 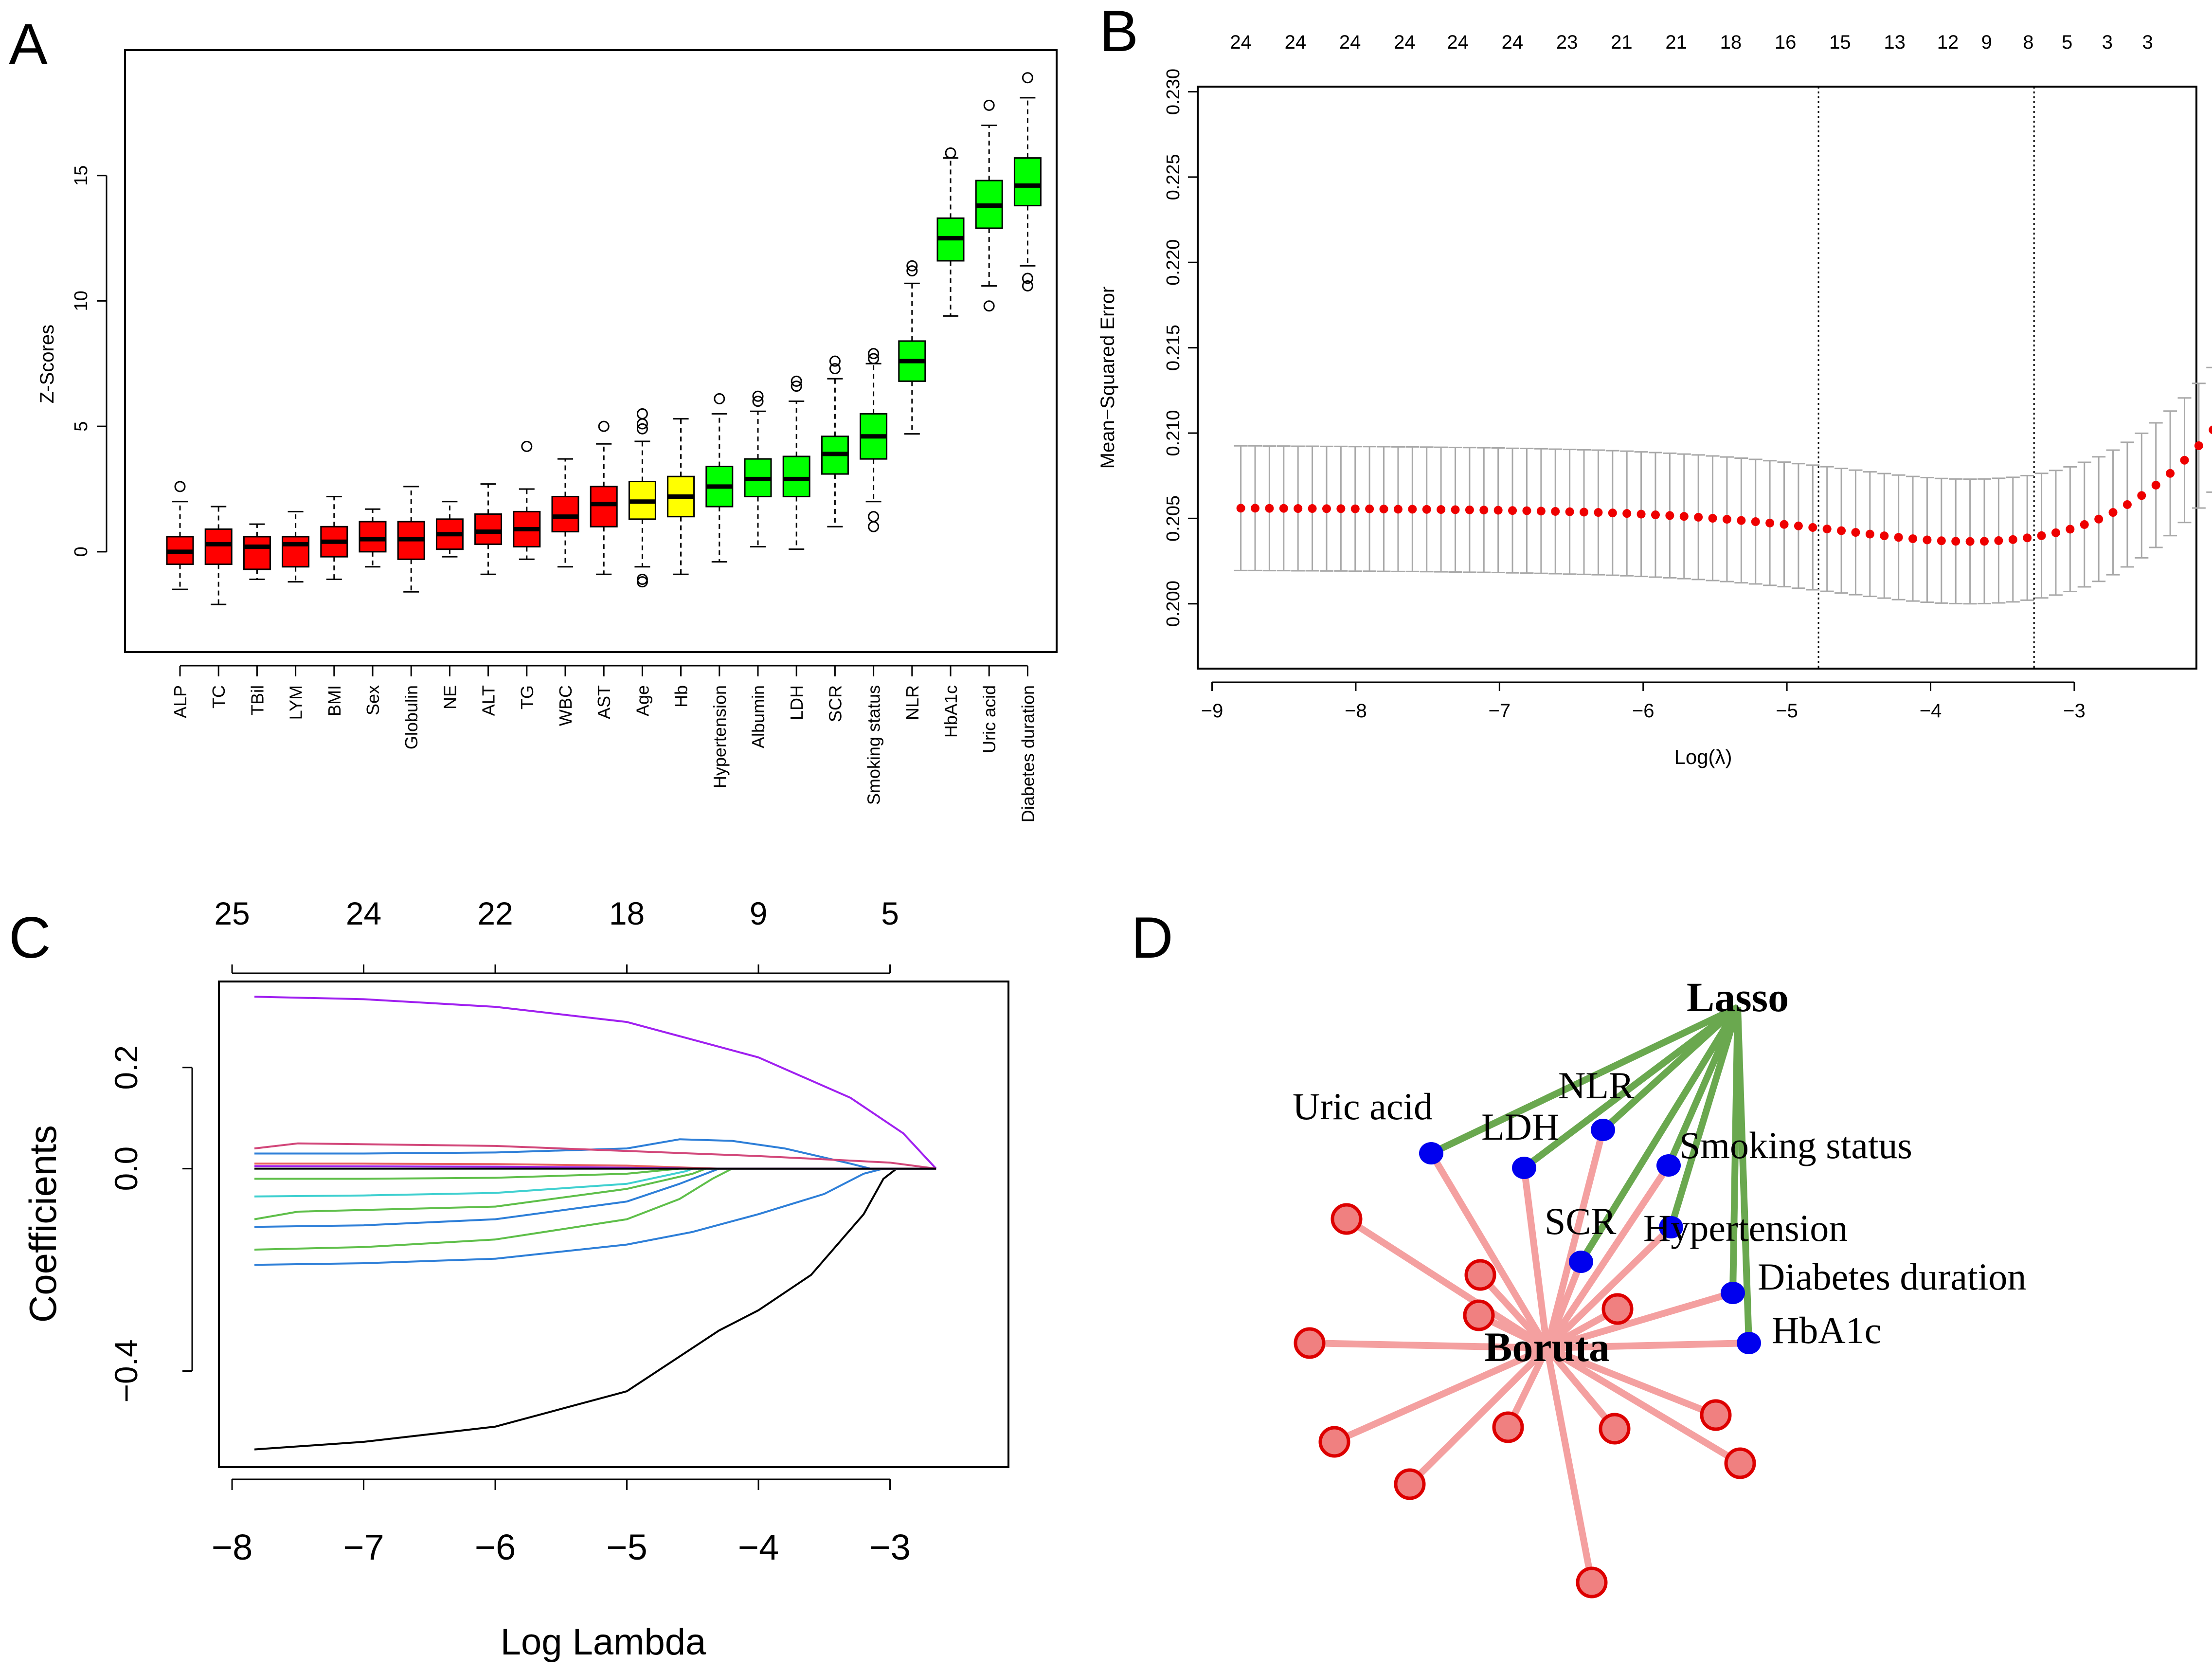 What do you see at coordinates (411, 539) in the screenshot?
I see `box-globulin` at bounding box center [411, 539].